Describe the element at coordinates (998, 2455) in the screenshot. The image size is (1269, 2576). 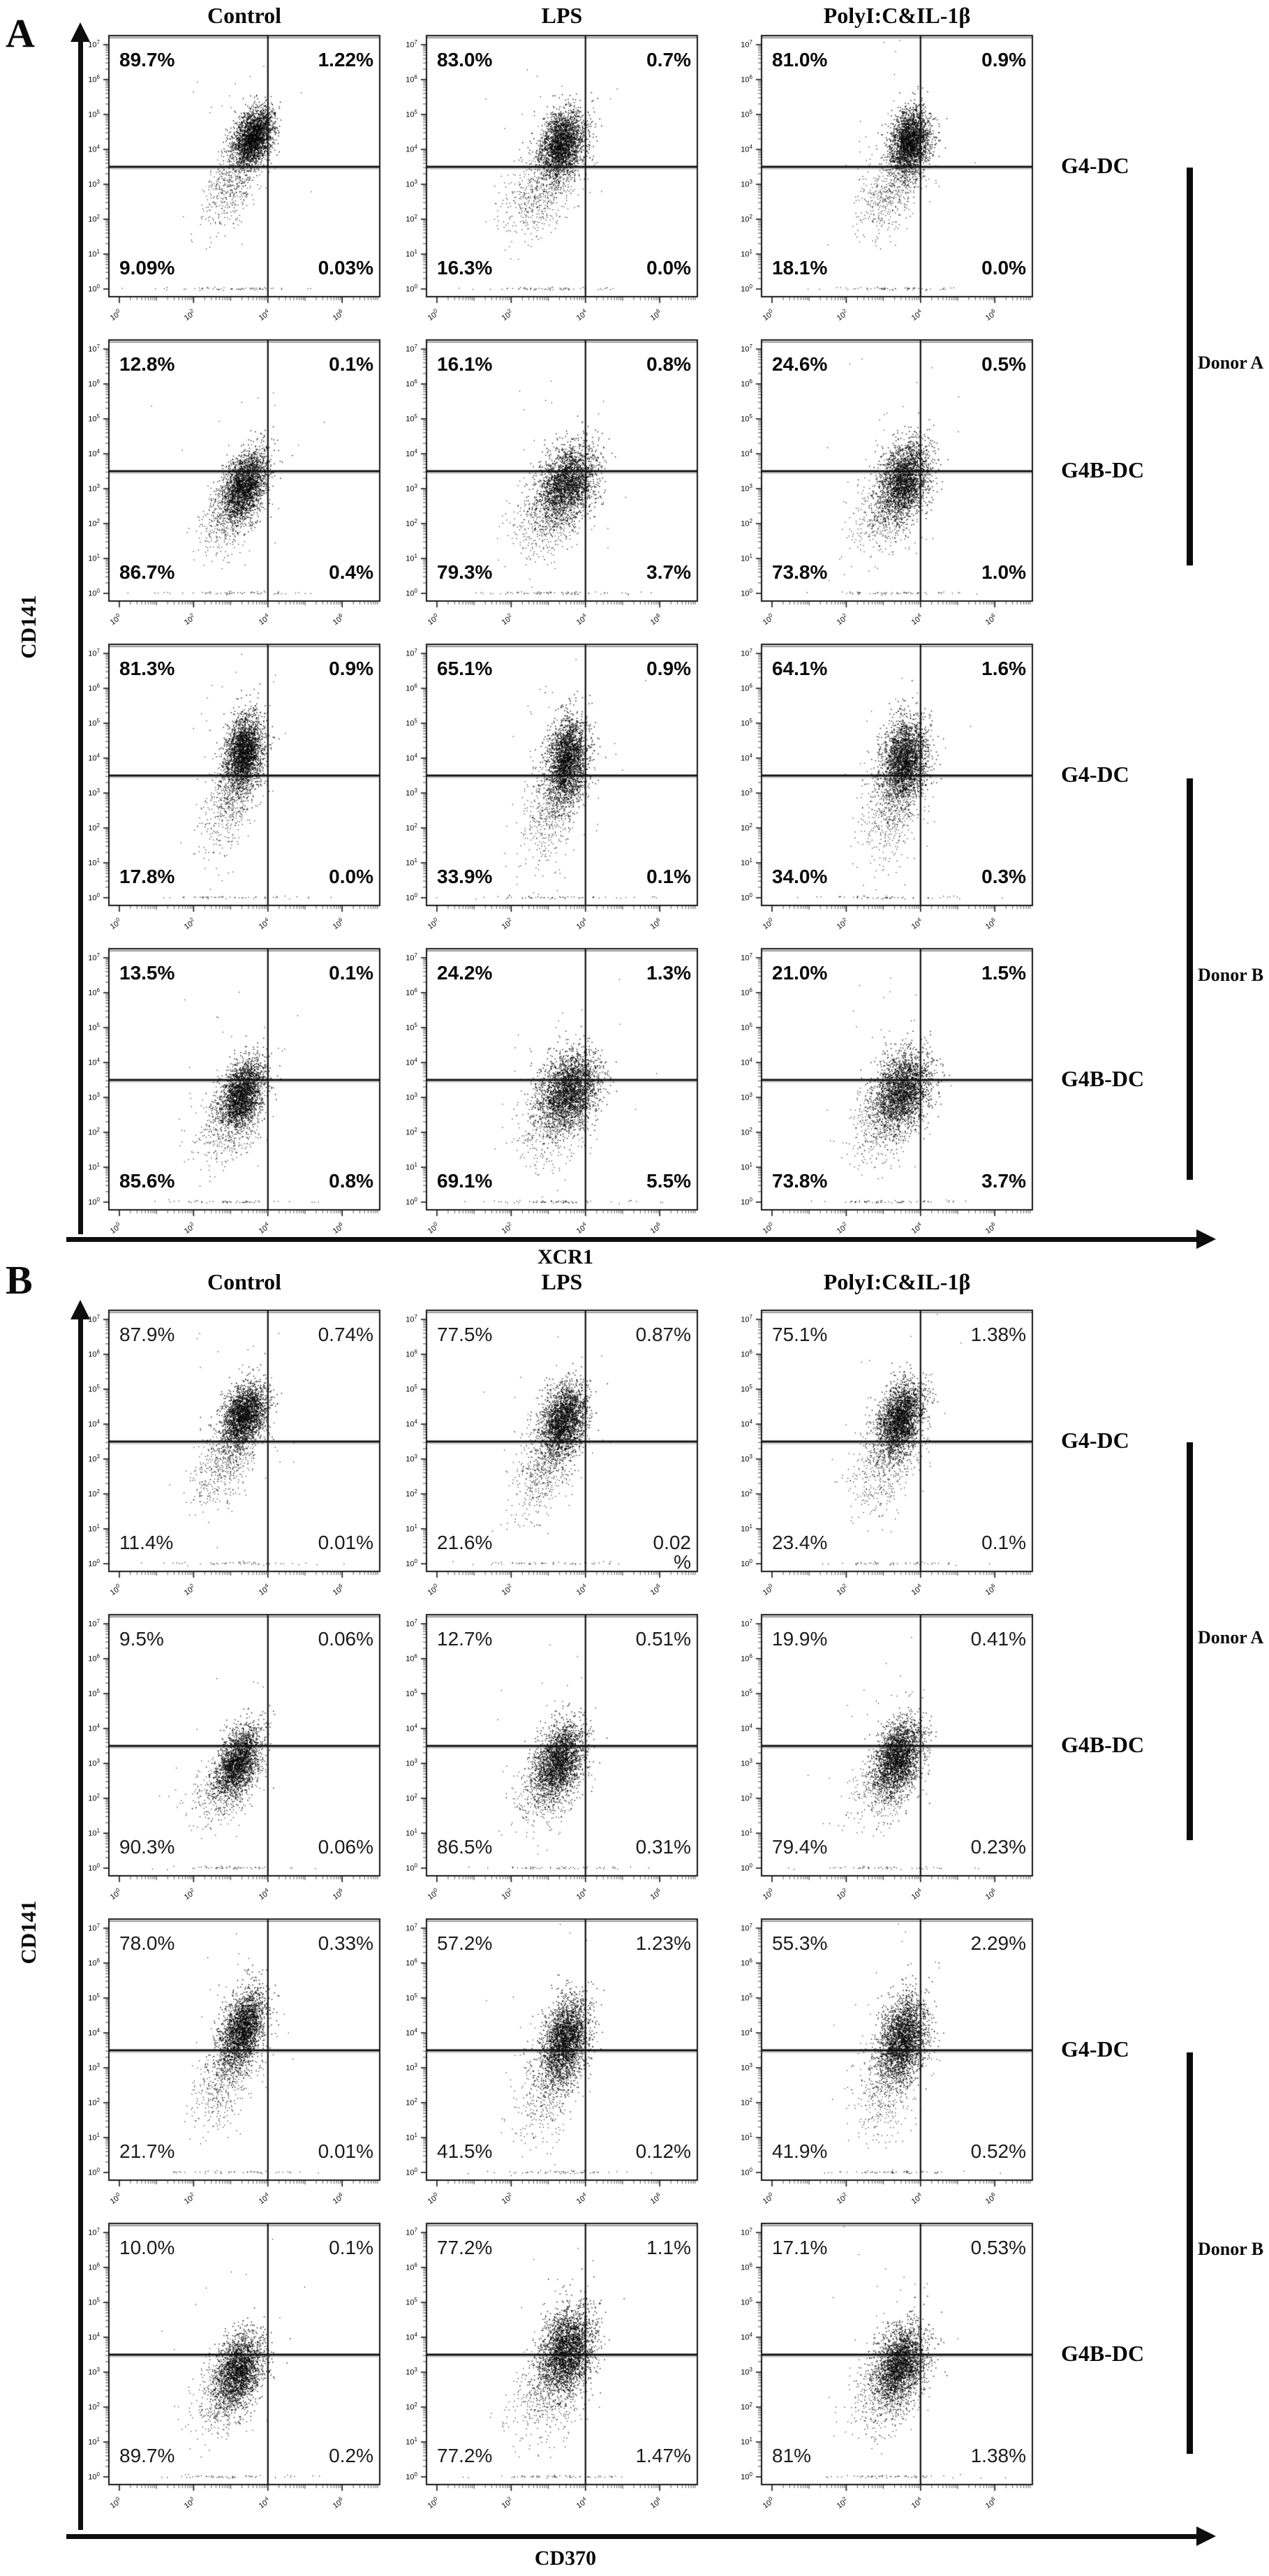
I see `quadrant-lr-percentage: 1.38%` at that location.